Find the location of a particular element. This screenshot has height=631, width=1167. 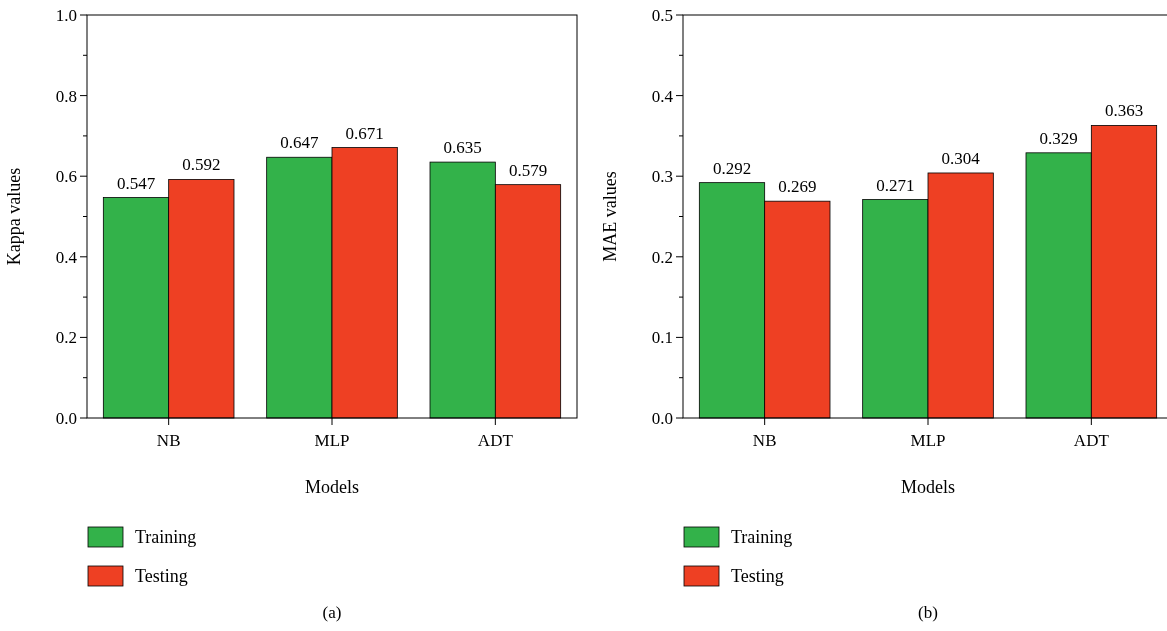

data-label: 0.271 is located at coordinates (895, 185).